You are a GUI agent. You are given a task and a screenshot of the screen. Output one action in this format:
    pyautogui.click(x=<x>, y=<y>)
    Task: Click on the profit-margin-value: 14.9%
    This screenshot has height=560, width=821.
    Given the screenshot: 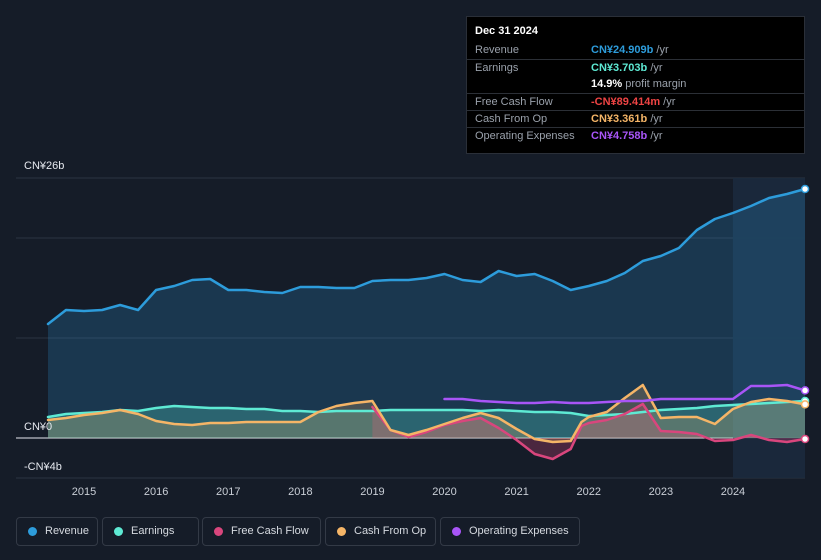 What is the action you would take?
    pyautogui.click(x=607, y=84)
    